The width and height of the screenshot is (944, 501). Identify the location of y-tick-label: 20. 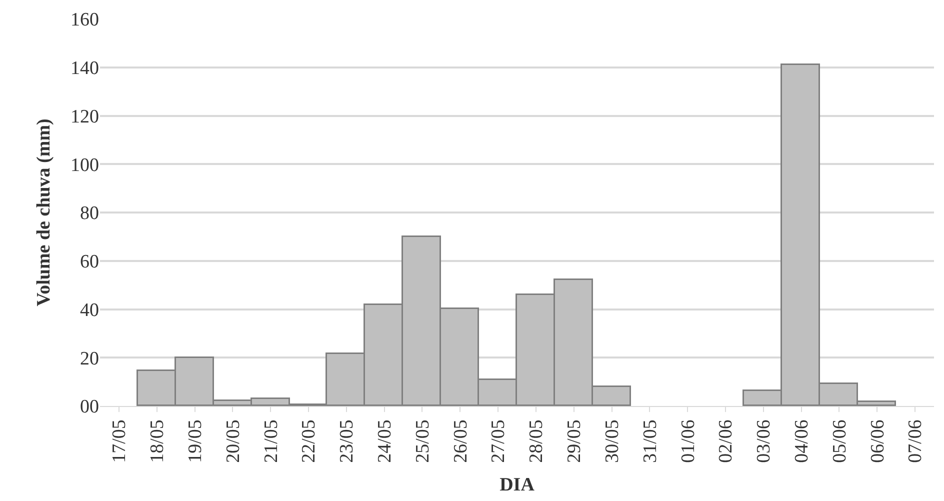
(89, 359).